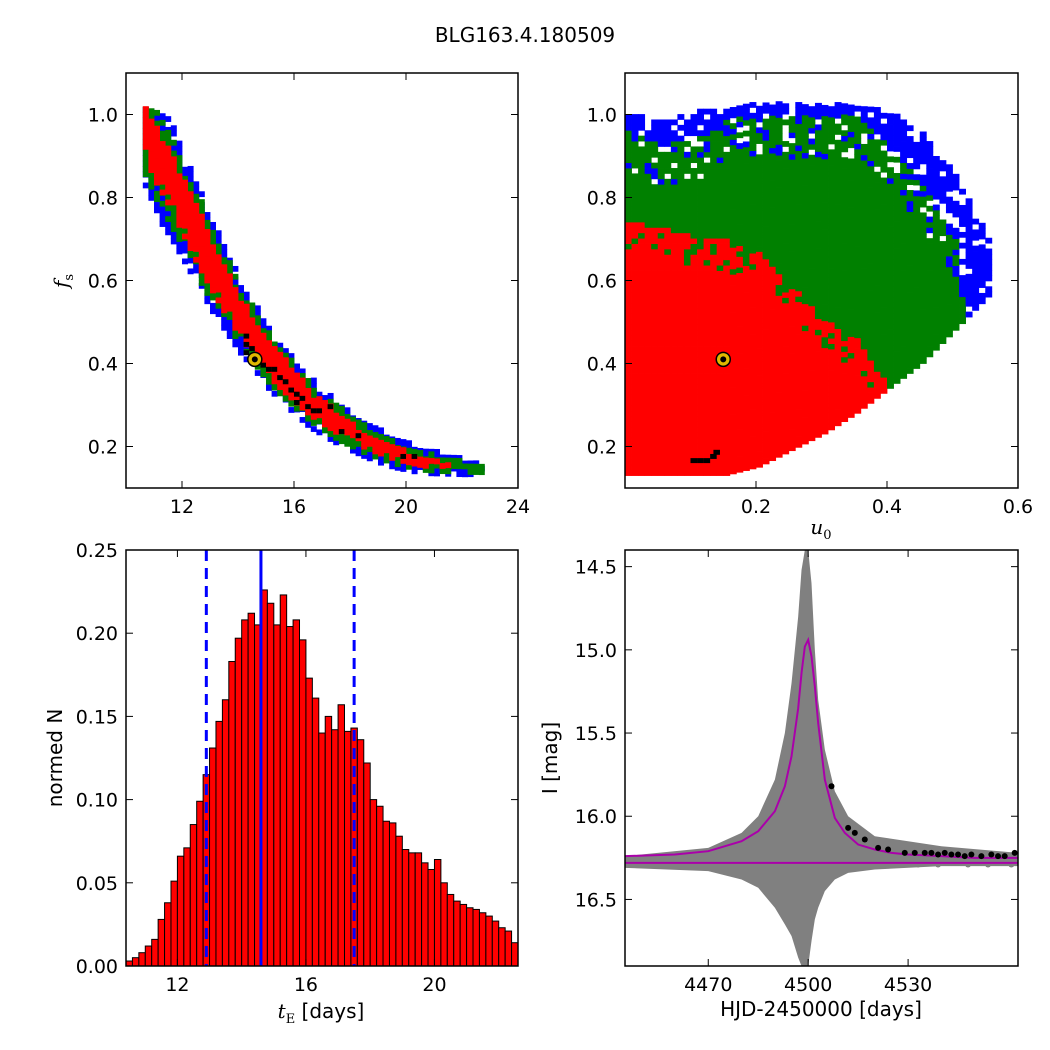 The height and width of the screenshot is (1050, 1050). What do you see at coordinates (69, 277) in the screenshot?
I see `label-subscript: s` at bounding box center [69, 277].